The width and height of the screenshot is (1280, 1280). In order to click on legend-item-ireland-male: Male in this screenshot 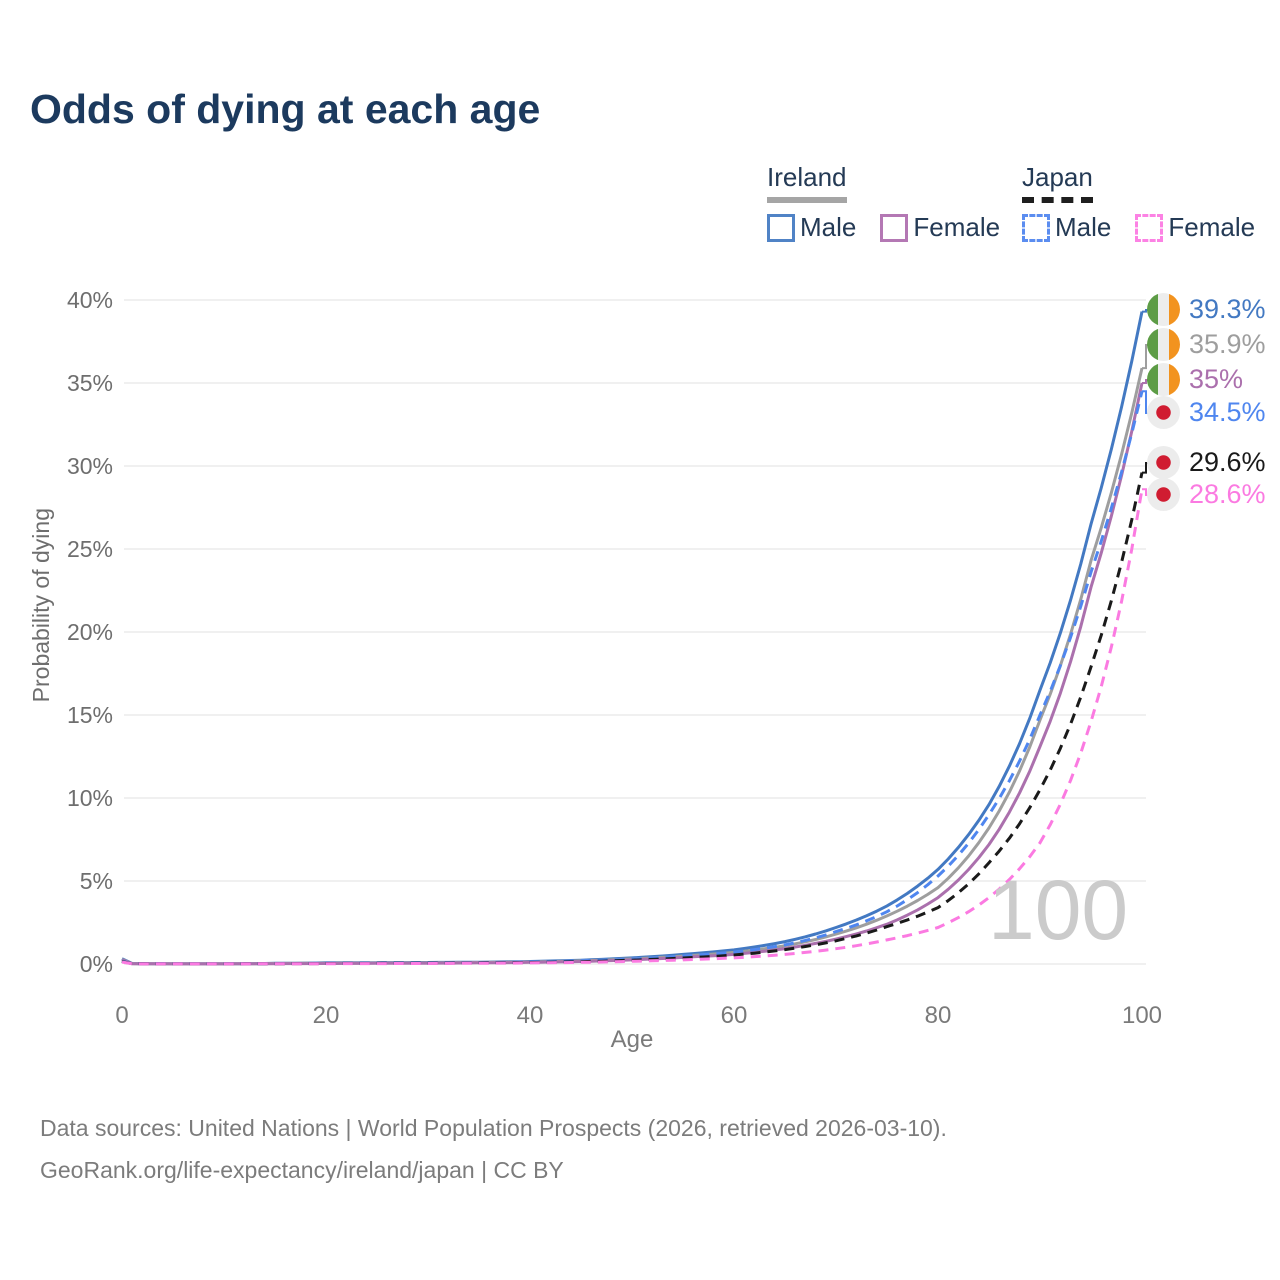, I will do `click(811, 227)`.